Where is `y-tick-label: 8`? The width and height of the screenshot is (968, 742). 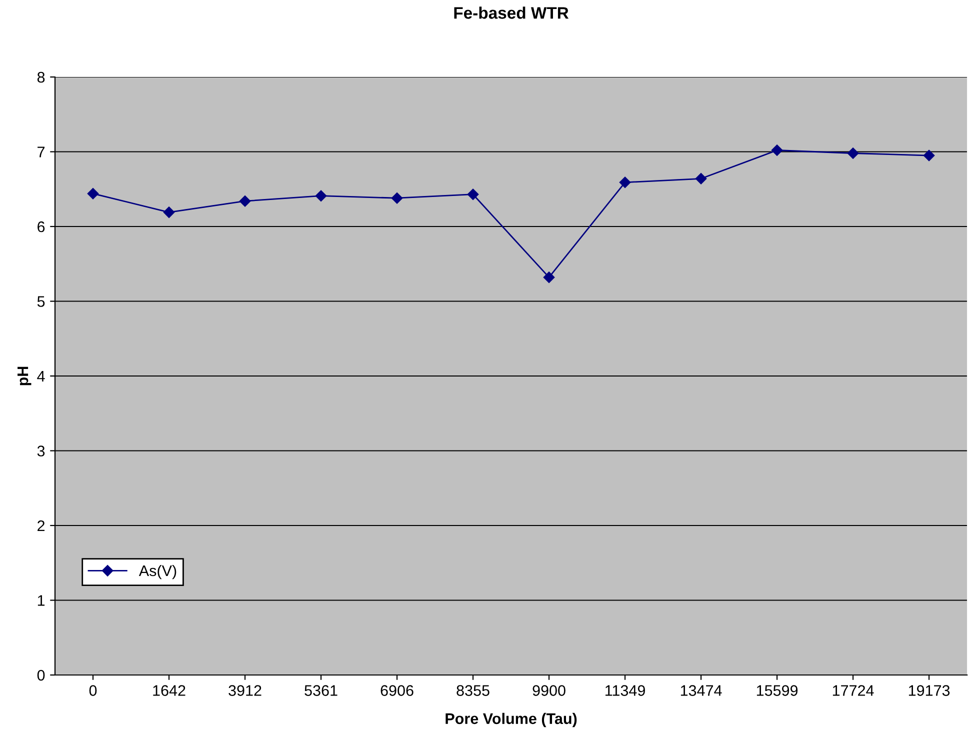
y-tick-label: 8 is located at coordinates (41, 77).